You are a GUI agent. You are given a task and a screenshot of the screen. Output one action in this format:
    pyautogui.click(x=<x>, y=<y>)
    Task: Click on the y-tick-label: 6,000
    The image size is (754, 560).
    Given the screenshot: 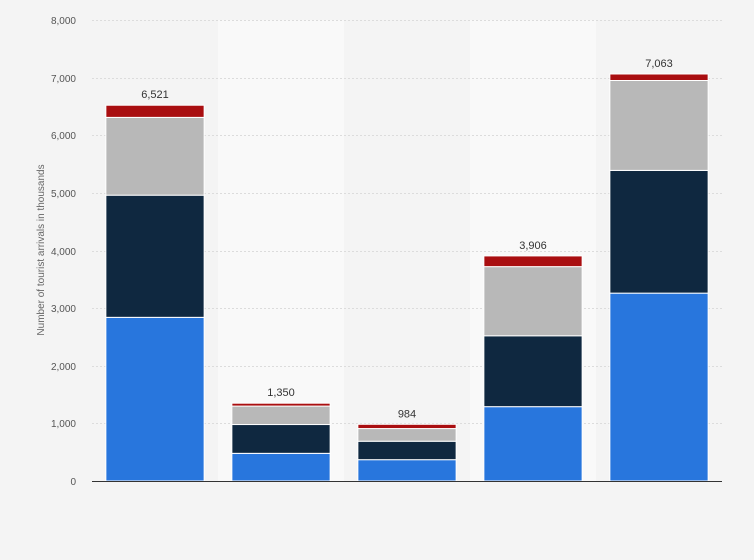 What is the action you would take?
    pyautogui.click(x=63, y=136)
    